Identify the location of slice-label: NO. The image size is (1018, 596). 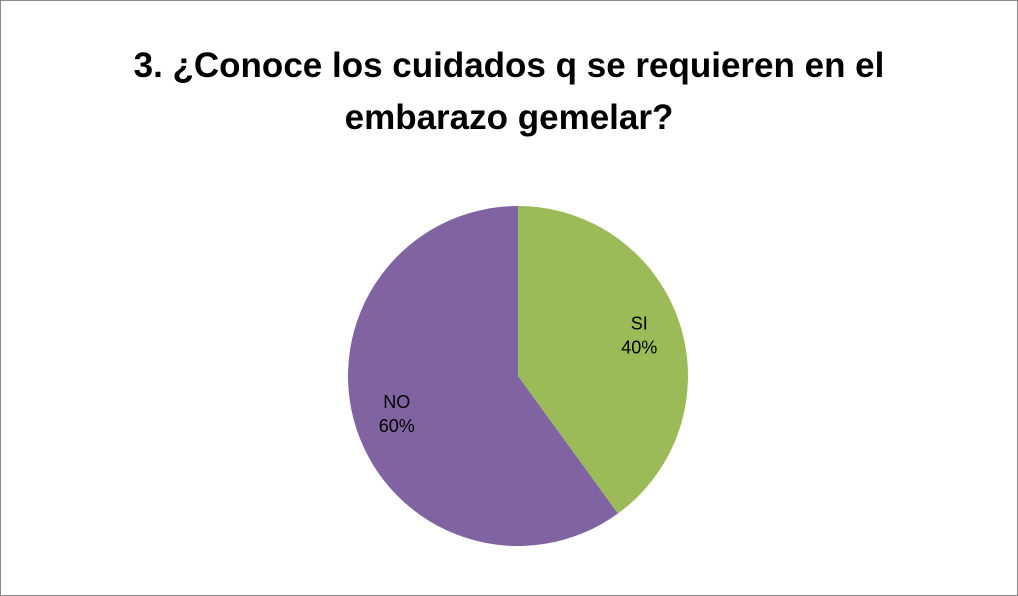
(396, 402).